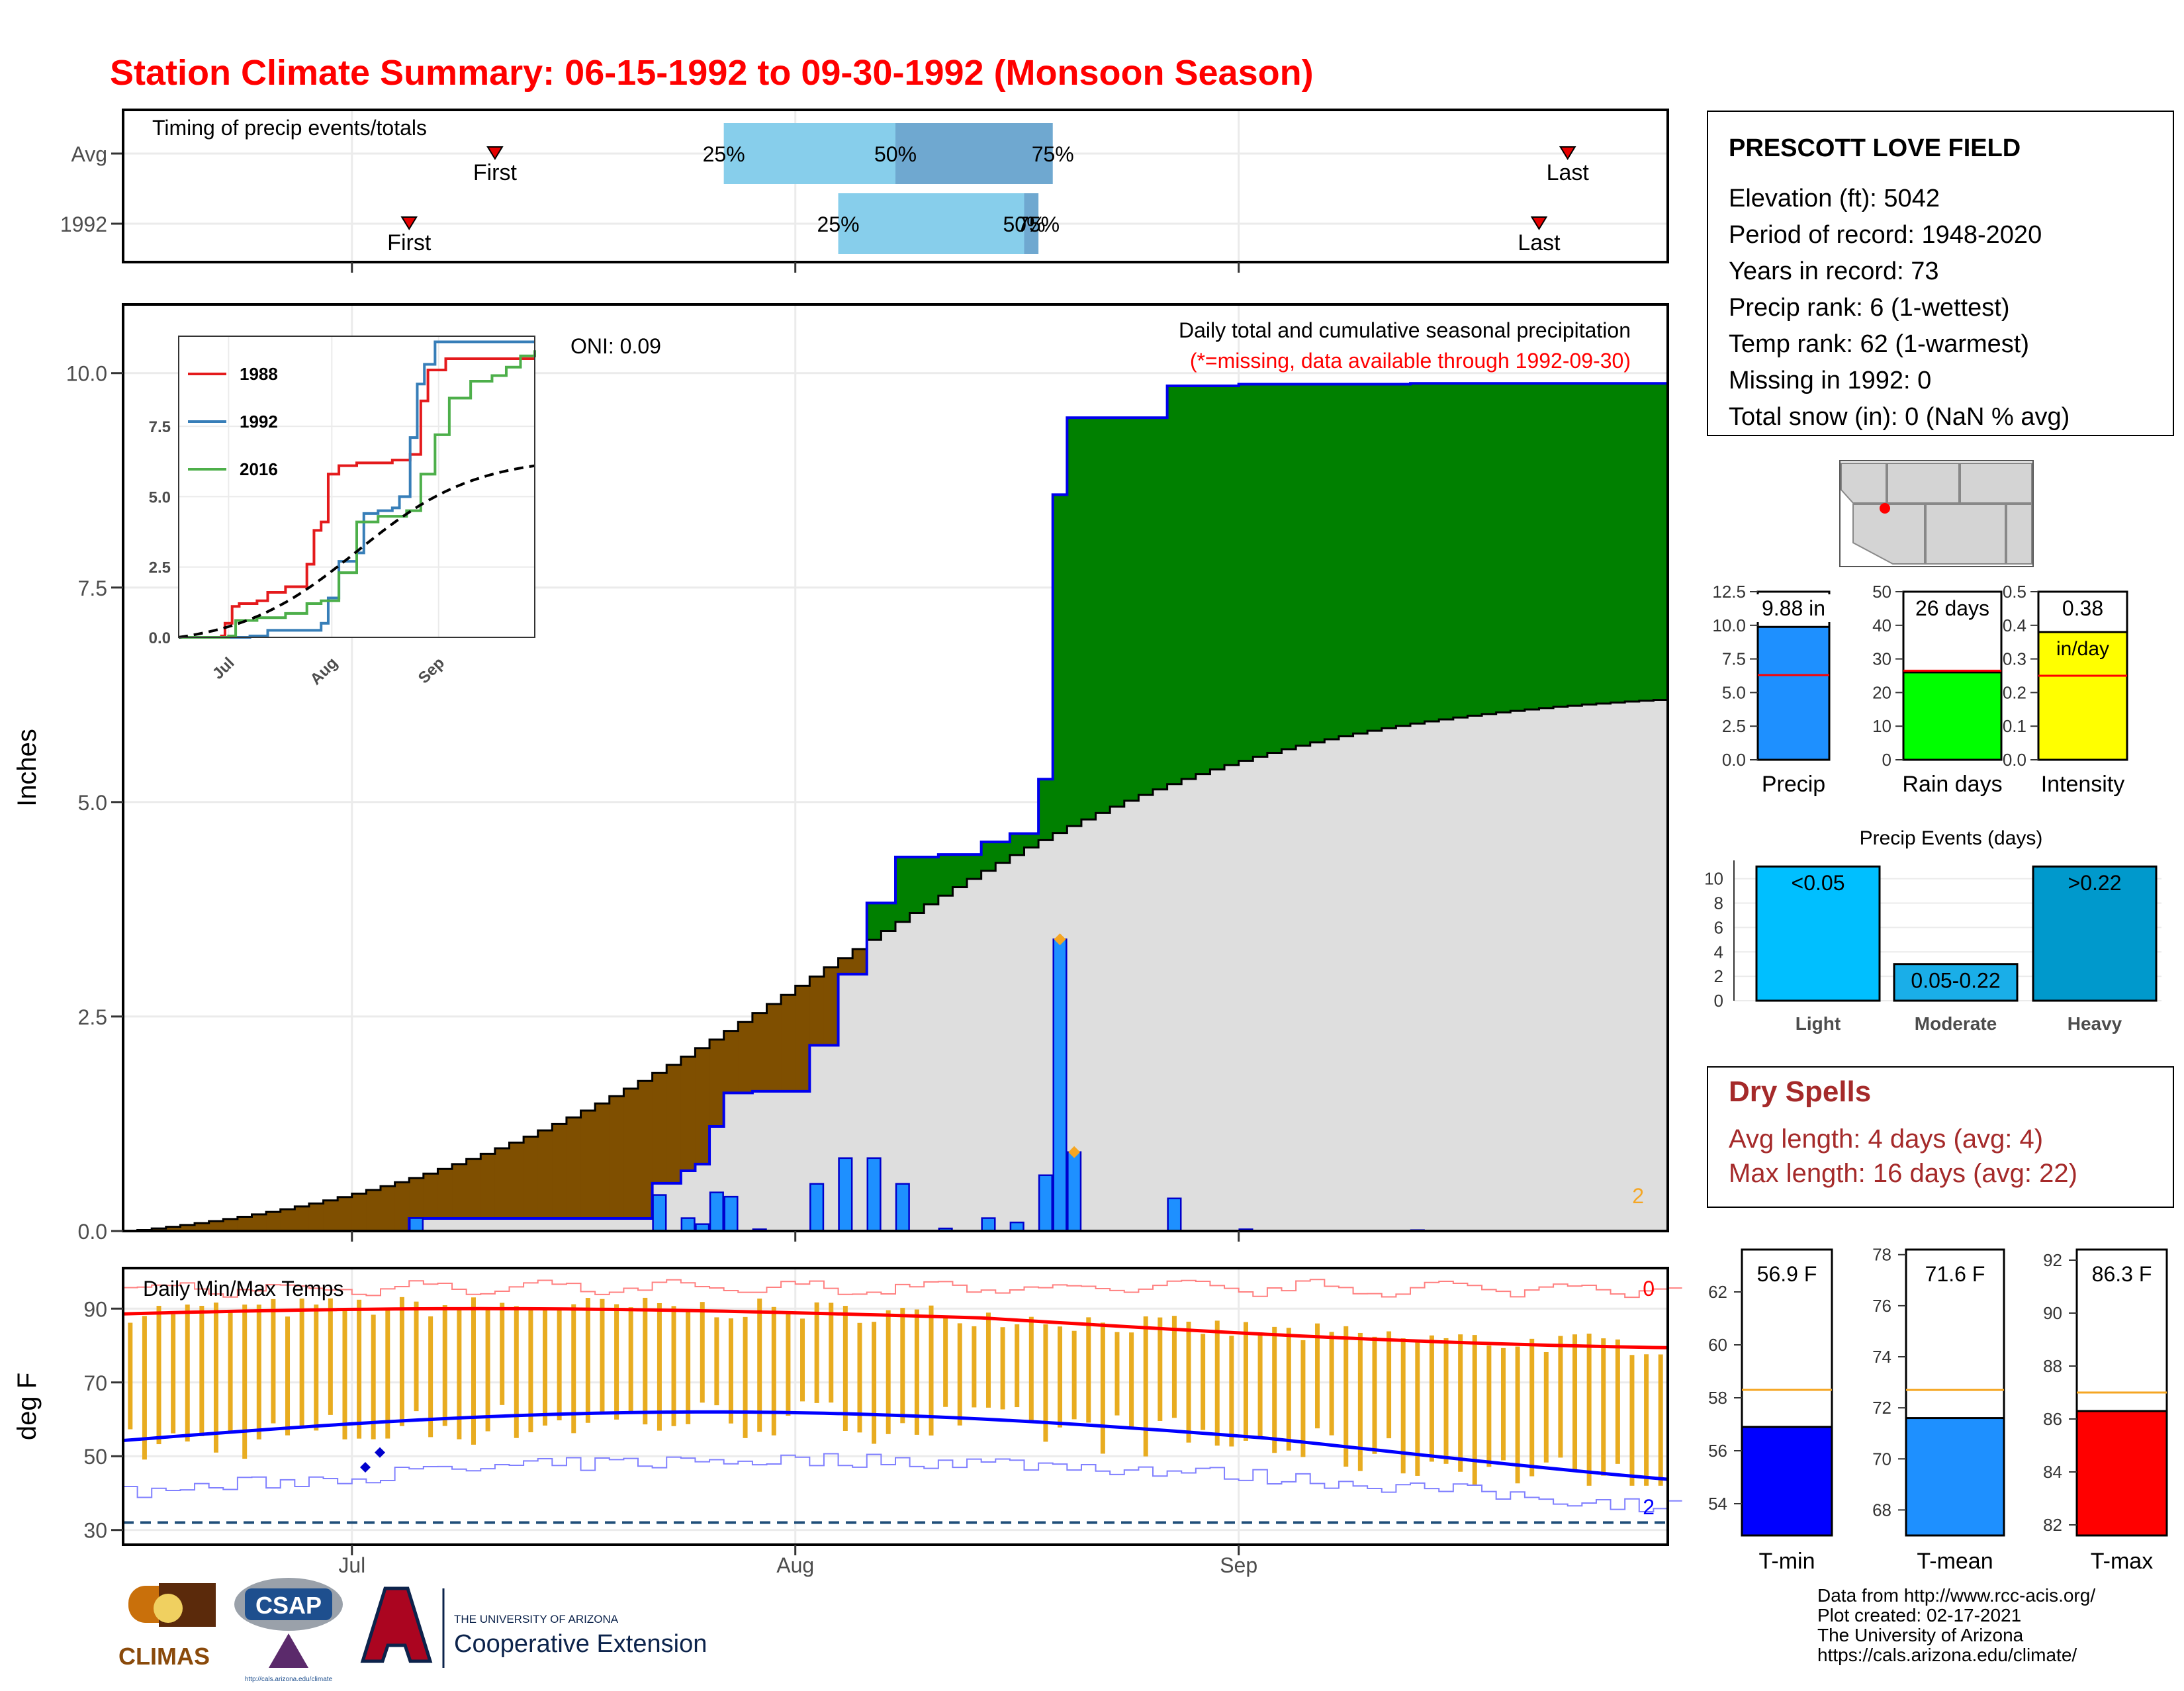 This screenshot has width=2184, height=1691. Describe the element at coordinates (1903, 1173) in the screenshot. I see `dry-spells-max: Max length: 16 days (avg: 22)` at that location.